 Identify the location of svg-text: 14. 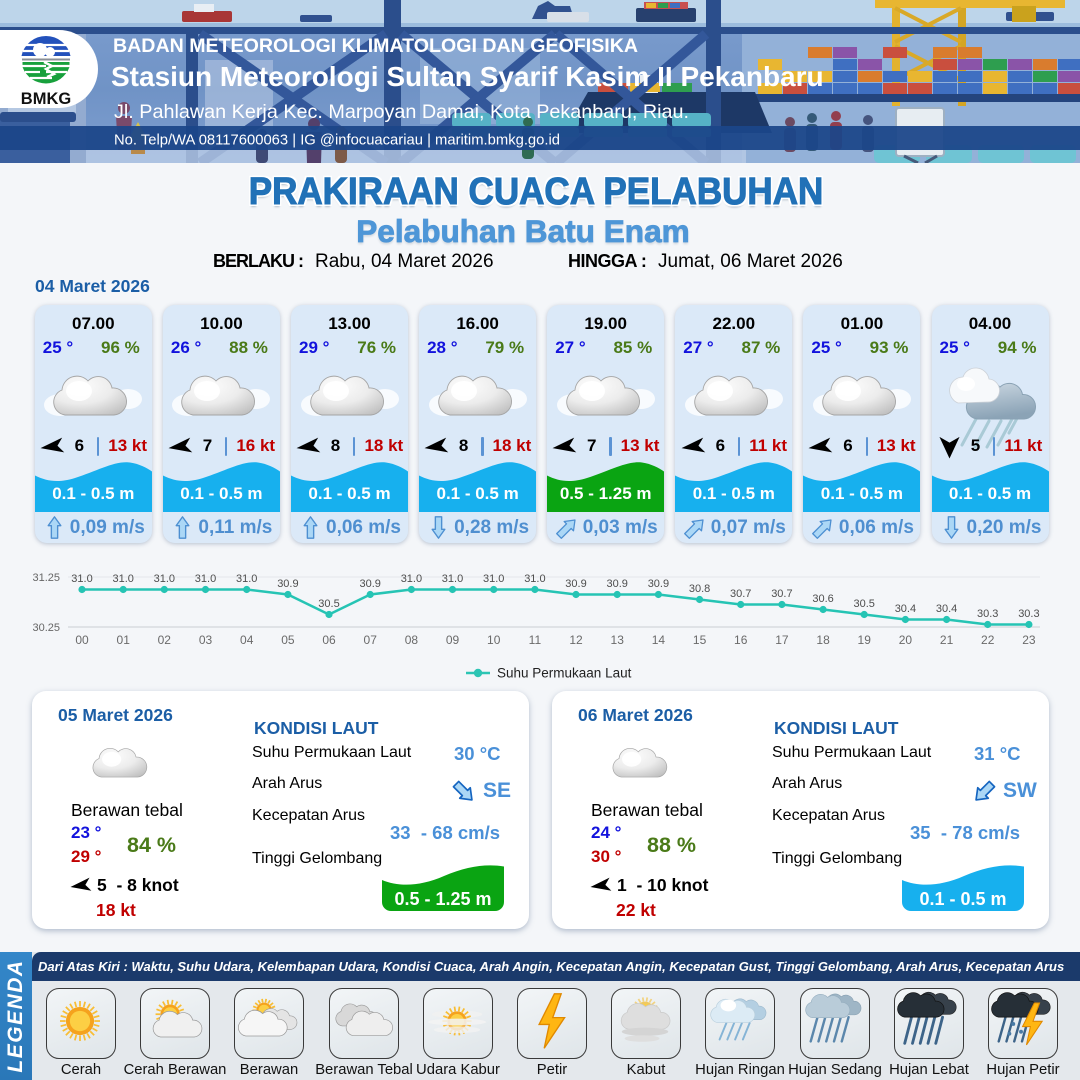
(659, 640).